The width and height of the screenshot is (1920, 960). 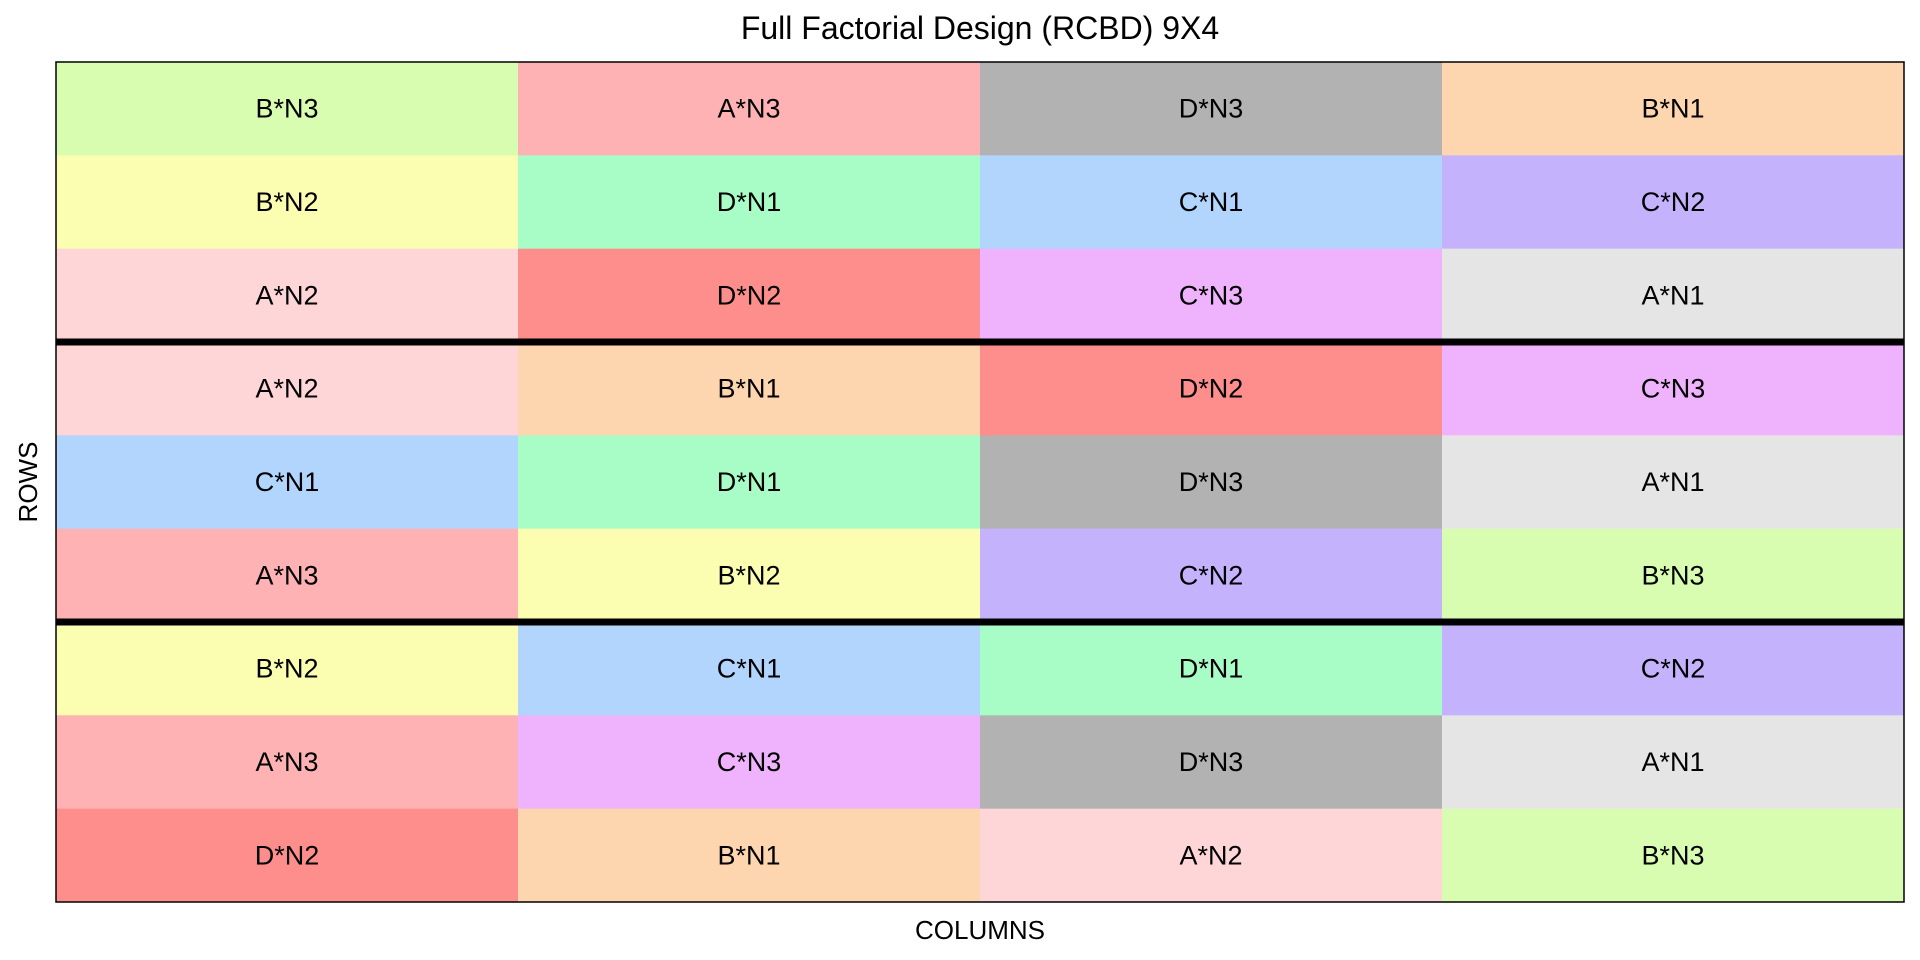 I want to click on cell-r4-c4, so click(x=1673, y=389).